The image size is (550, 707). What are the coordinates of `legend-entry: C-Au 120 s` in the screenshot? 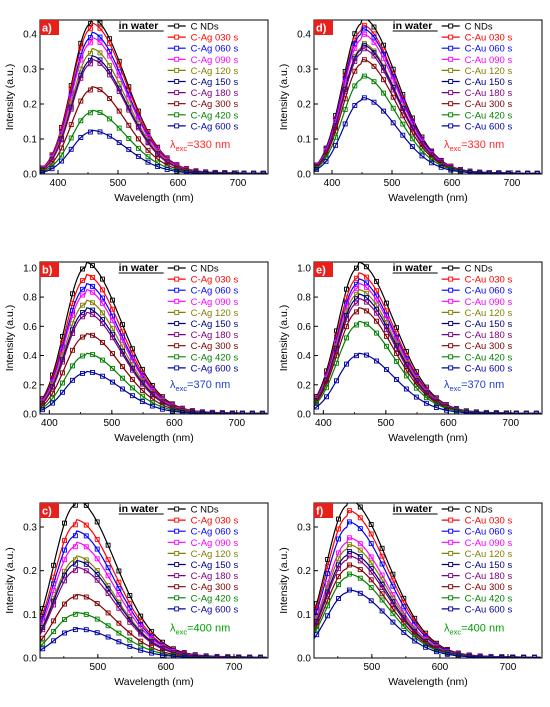 It's located at (489, 554).